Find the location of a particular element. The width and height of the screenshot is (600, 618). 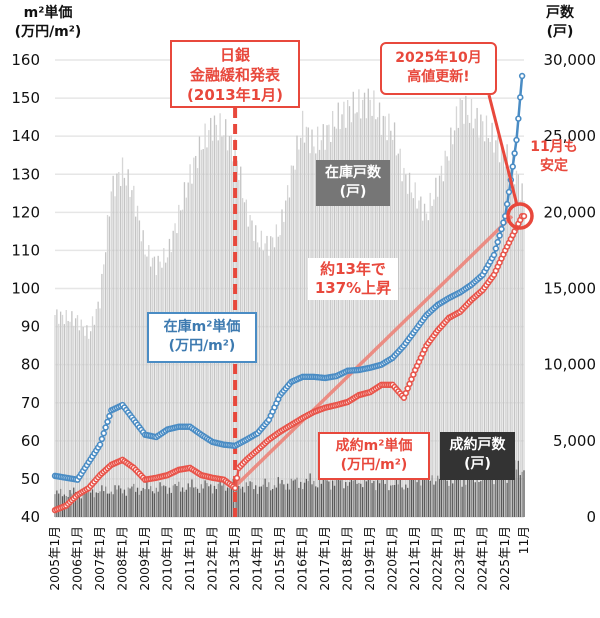

contract-price-point is located at coordinates (237, 478).